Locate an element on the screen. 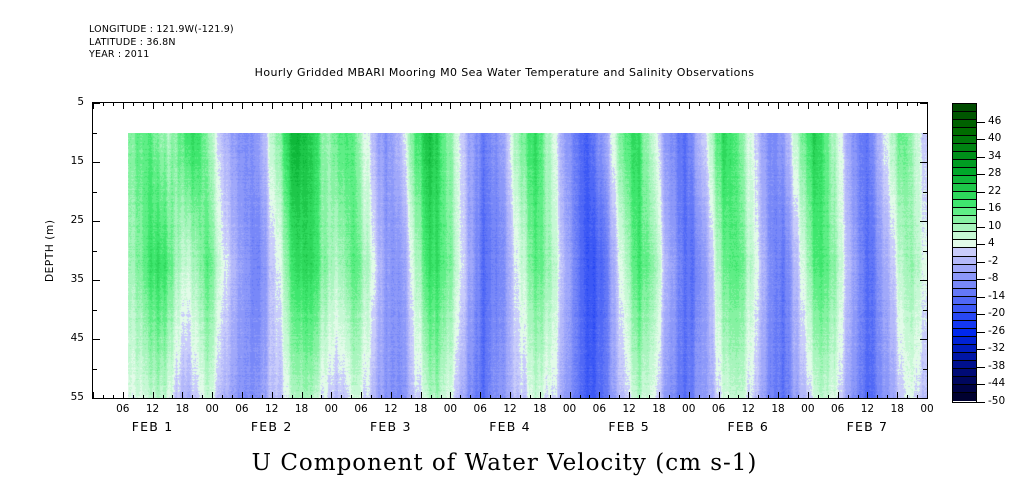 This screenshot has height=504, width=1009. colorbar-label: -38 is located at coordinates (997, 365).